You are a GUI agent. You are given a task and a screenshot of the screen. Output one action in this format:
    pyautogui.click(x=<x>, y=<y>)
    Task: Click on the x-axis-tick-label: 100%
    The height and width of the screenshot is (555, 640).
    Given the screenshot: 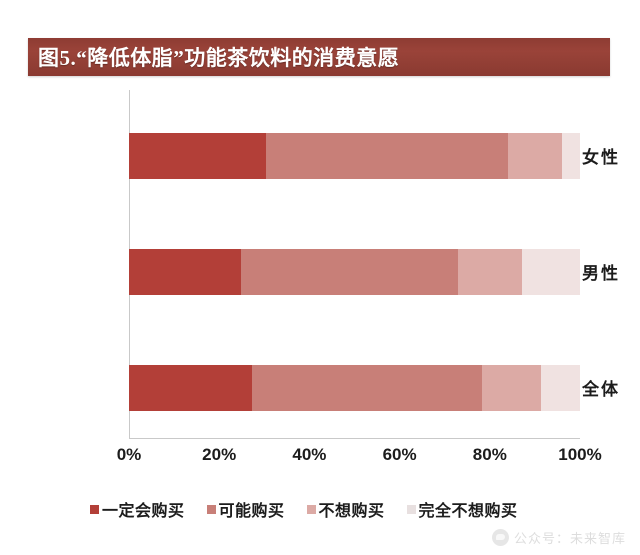 What is the action you would take?
    pyautogui.click(x=580, y=454)
    